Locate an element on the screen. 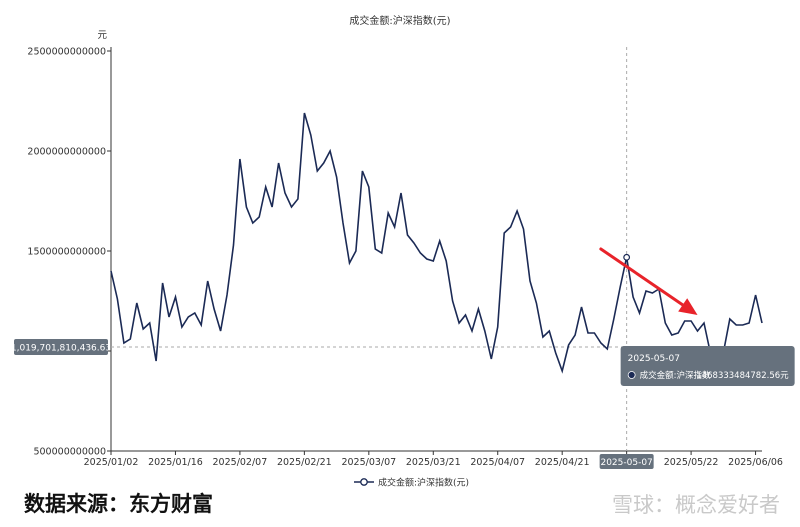  crosshair-y-label-bg is located at coordinates (61, 347).